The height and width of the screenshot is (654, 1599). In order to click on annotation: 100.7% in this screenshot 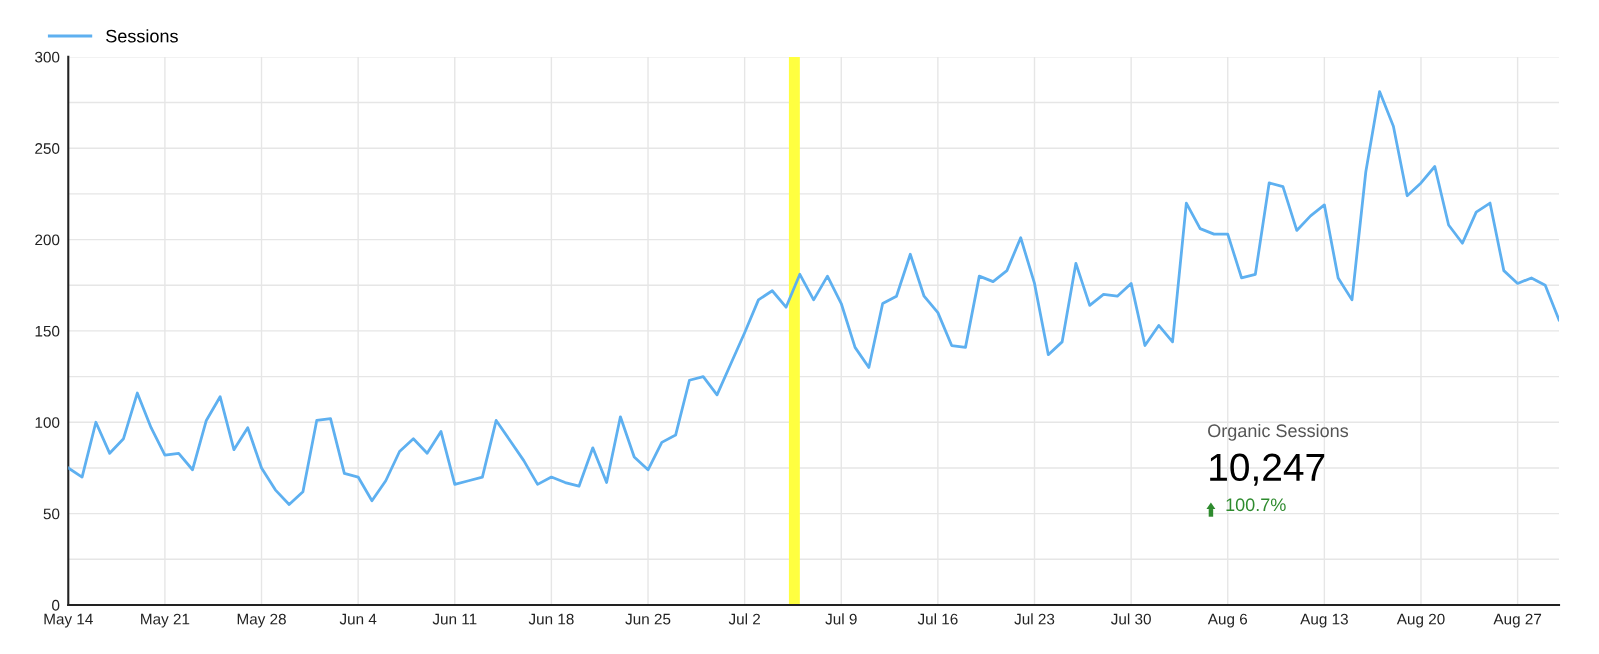, I will do `click(1256, 505)`.